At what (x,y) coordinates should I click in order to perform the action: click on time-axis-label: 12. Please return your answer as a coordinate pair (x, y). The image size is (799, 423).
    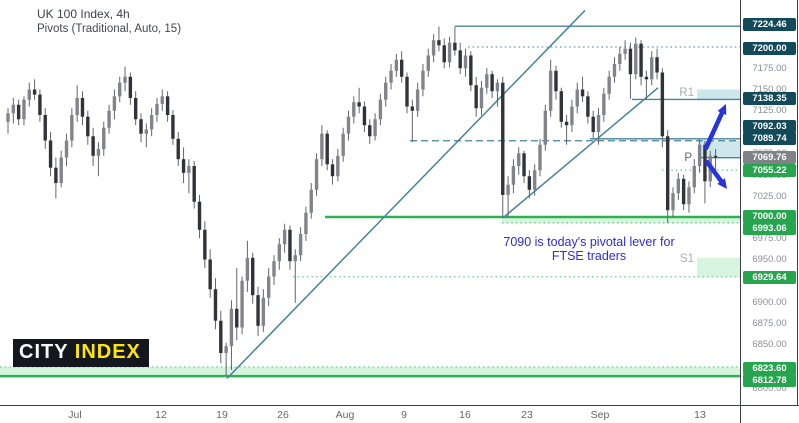
    Looking at the image, I should click on (161, 415).